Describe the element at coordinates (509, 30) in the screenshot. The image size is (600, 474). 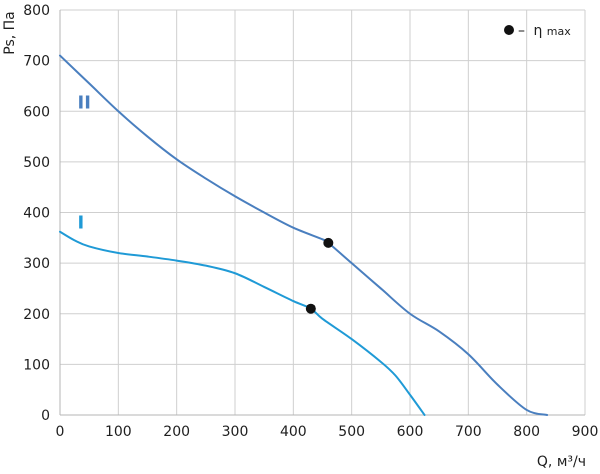
I see `legend-marker` at that location.